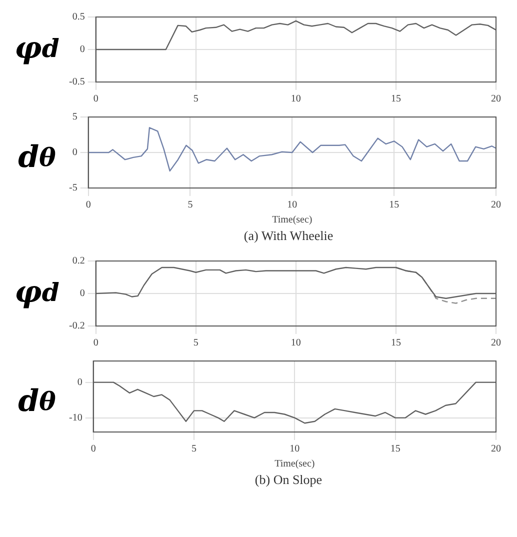 The image size is (517, 537). What do you see at coordinates (76, 82) in the screenshot?
I see `y-tick-label: -0.5` at bounding box center [76, 82].